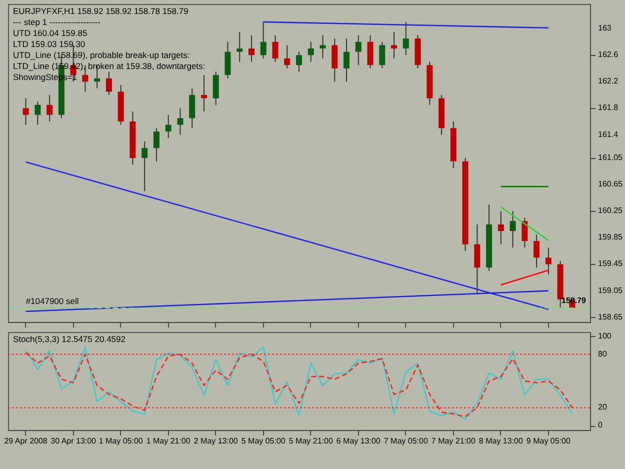  What do you see at coordinates (453, 441) in the screenshot?
I see `x-tick-label: 7 May 21:00` at bounding box center [453, 441].